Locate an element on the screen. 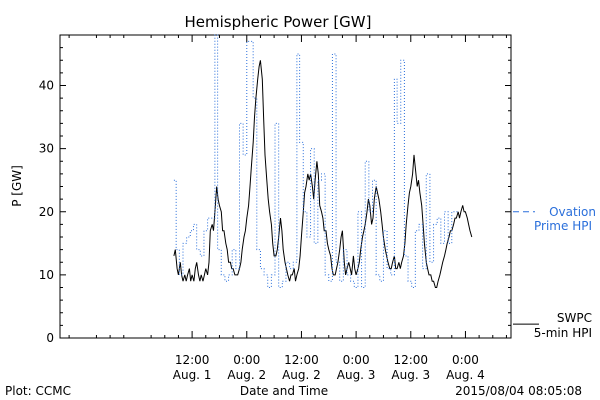  y-tick-label: 30 is located at coordinates (46, 149).